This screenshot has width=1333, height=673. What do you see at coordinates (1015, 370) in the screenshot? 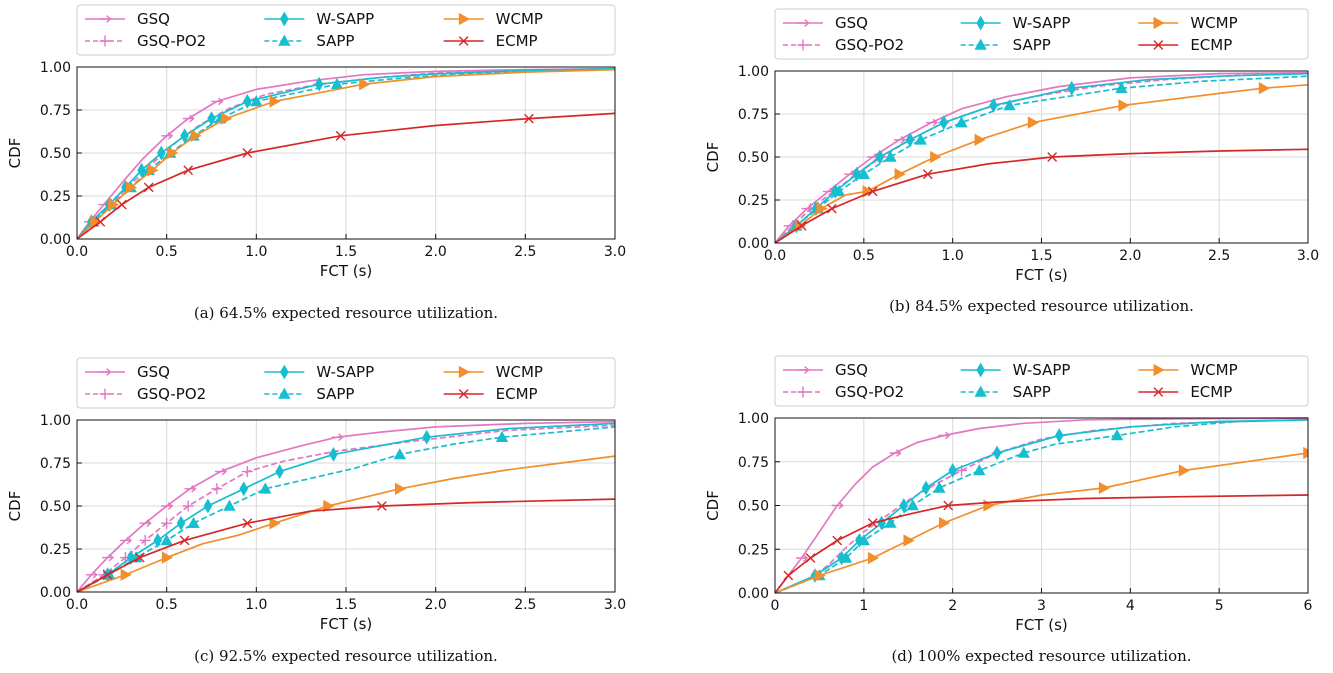
I see `legend-item-w-sapp: W-SAPP` at bounding box center [1015, 370].